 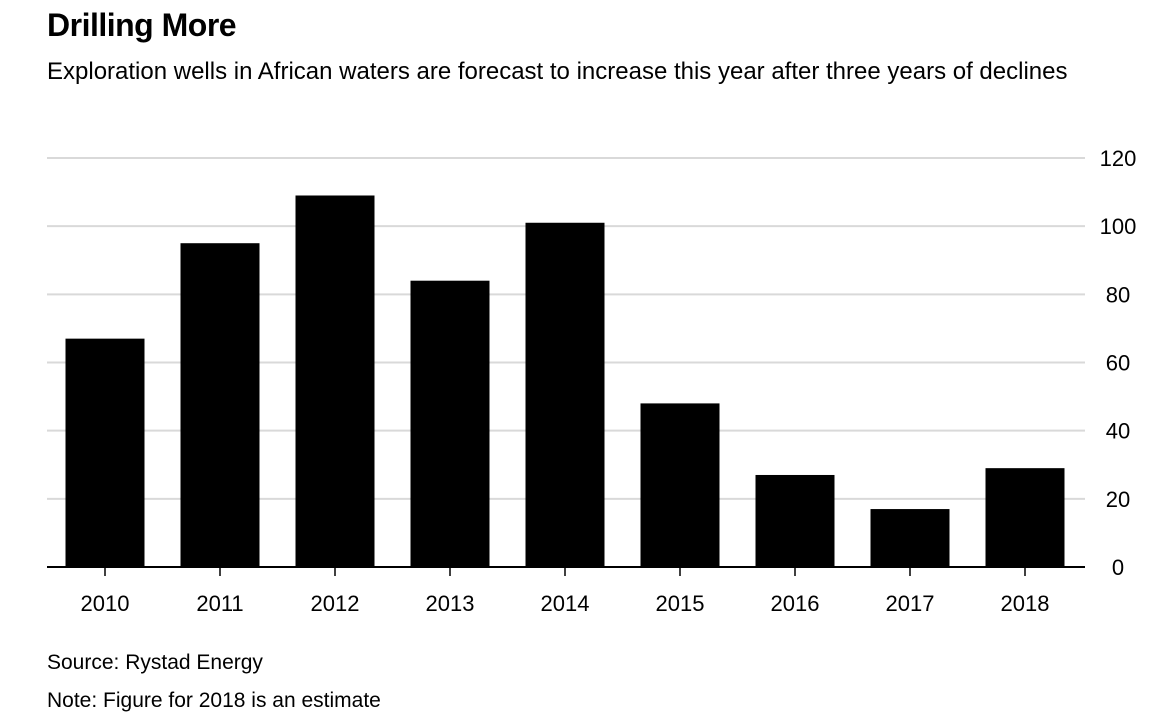 What do you see at coordinates (1025, 603) in the screenshot?
I see `x-tick-label-2018: 2018` at bounding box center [1025, 603].